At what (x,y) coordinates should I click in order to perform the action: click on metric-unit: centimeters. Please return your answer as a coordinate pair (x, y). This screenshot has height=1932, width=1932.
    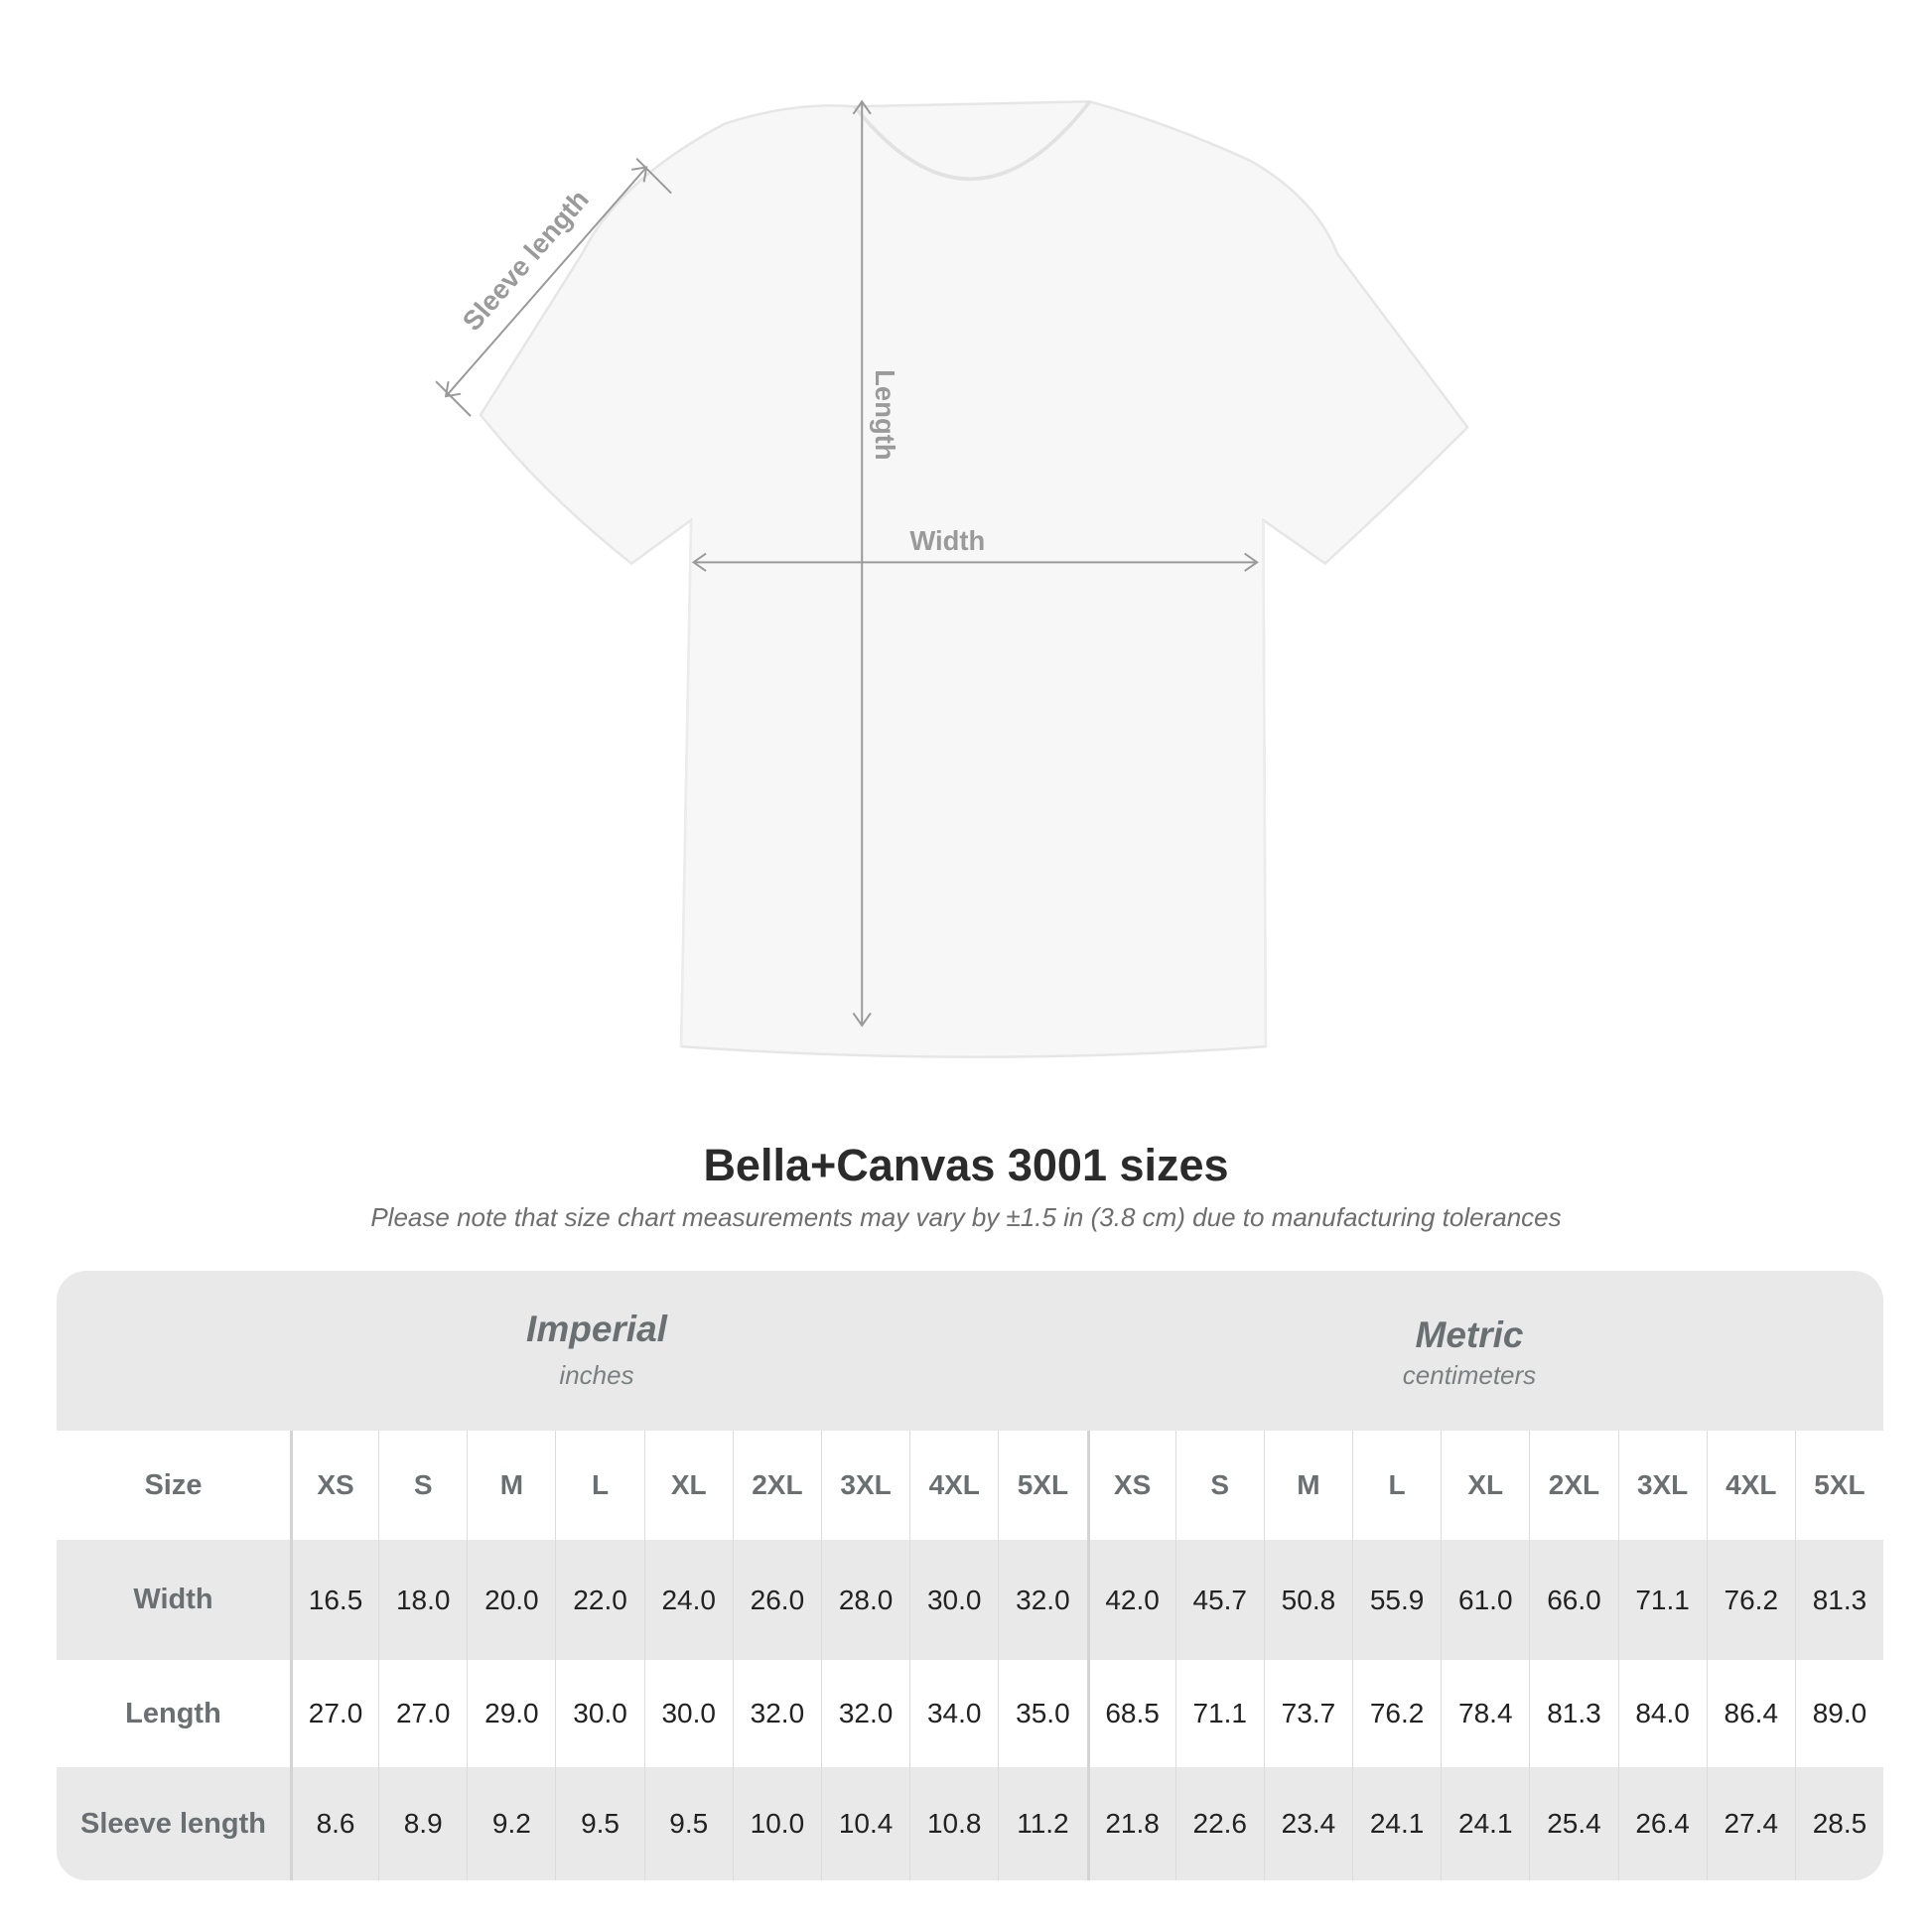
    Looking at the image, I should click on (1470, 1375).